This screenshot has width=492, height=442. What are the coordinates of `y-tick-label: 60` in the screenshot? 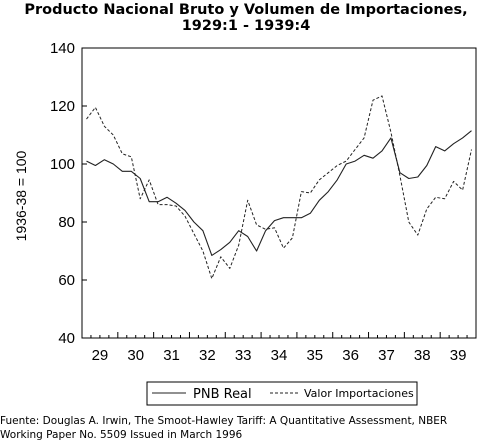 It's located at (66, 280).